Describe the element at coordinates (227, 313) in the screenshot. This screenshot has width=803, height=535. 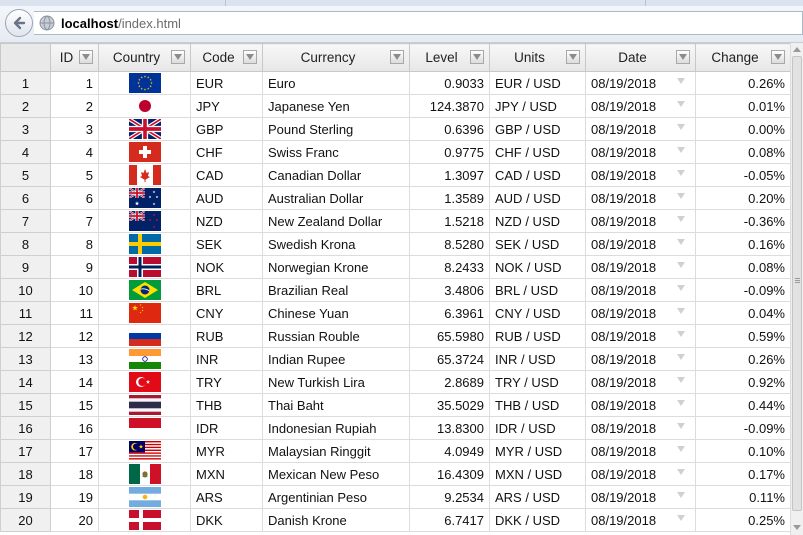
I see `code-cell: CNY` at that location.